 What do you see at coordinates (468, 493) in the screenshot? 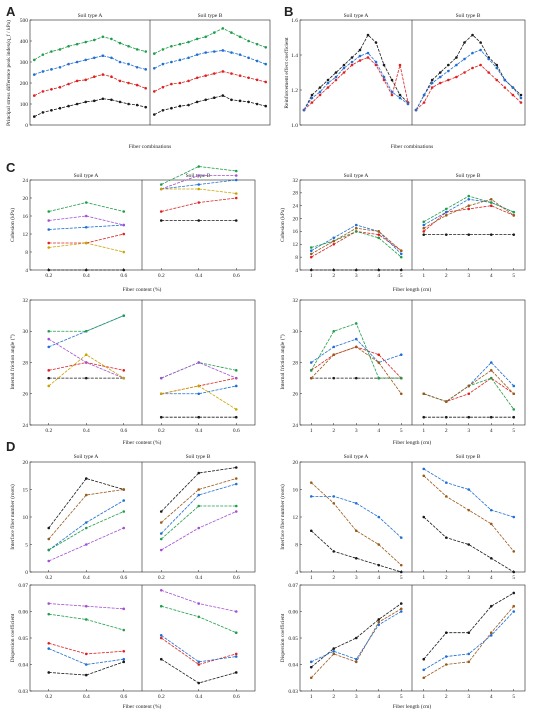
I see `D2-b-series-line` at bounding box center [468, 493].